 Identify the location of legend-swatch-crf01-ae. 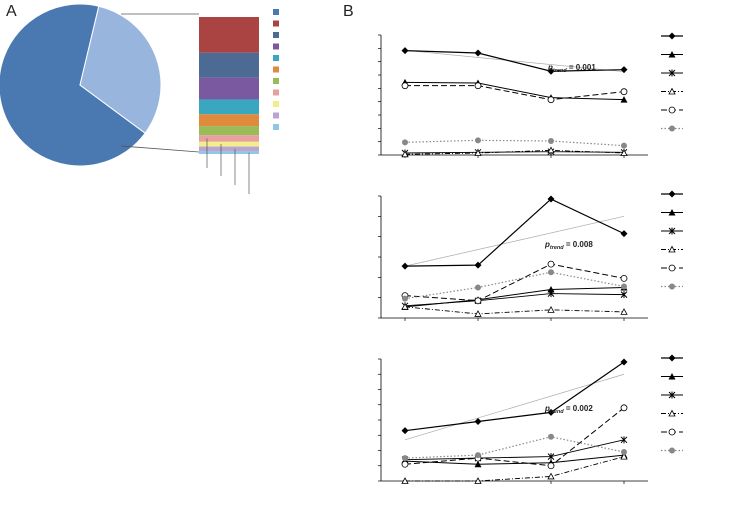
(276, 69).